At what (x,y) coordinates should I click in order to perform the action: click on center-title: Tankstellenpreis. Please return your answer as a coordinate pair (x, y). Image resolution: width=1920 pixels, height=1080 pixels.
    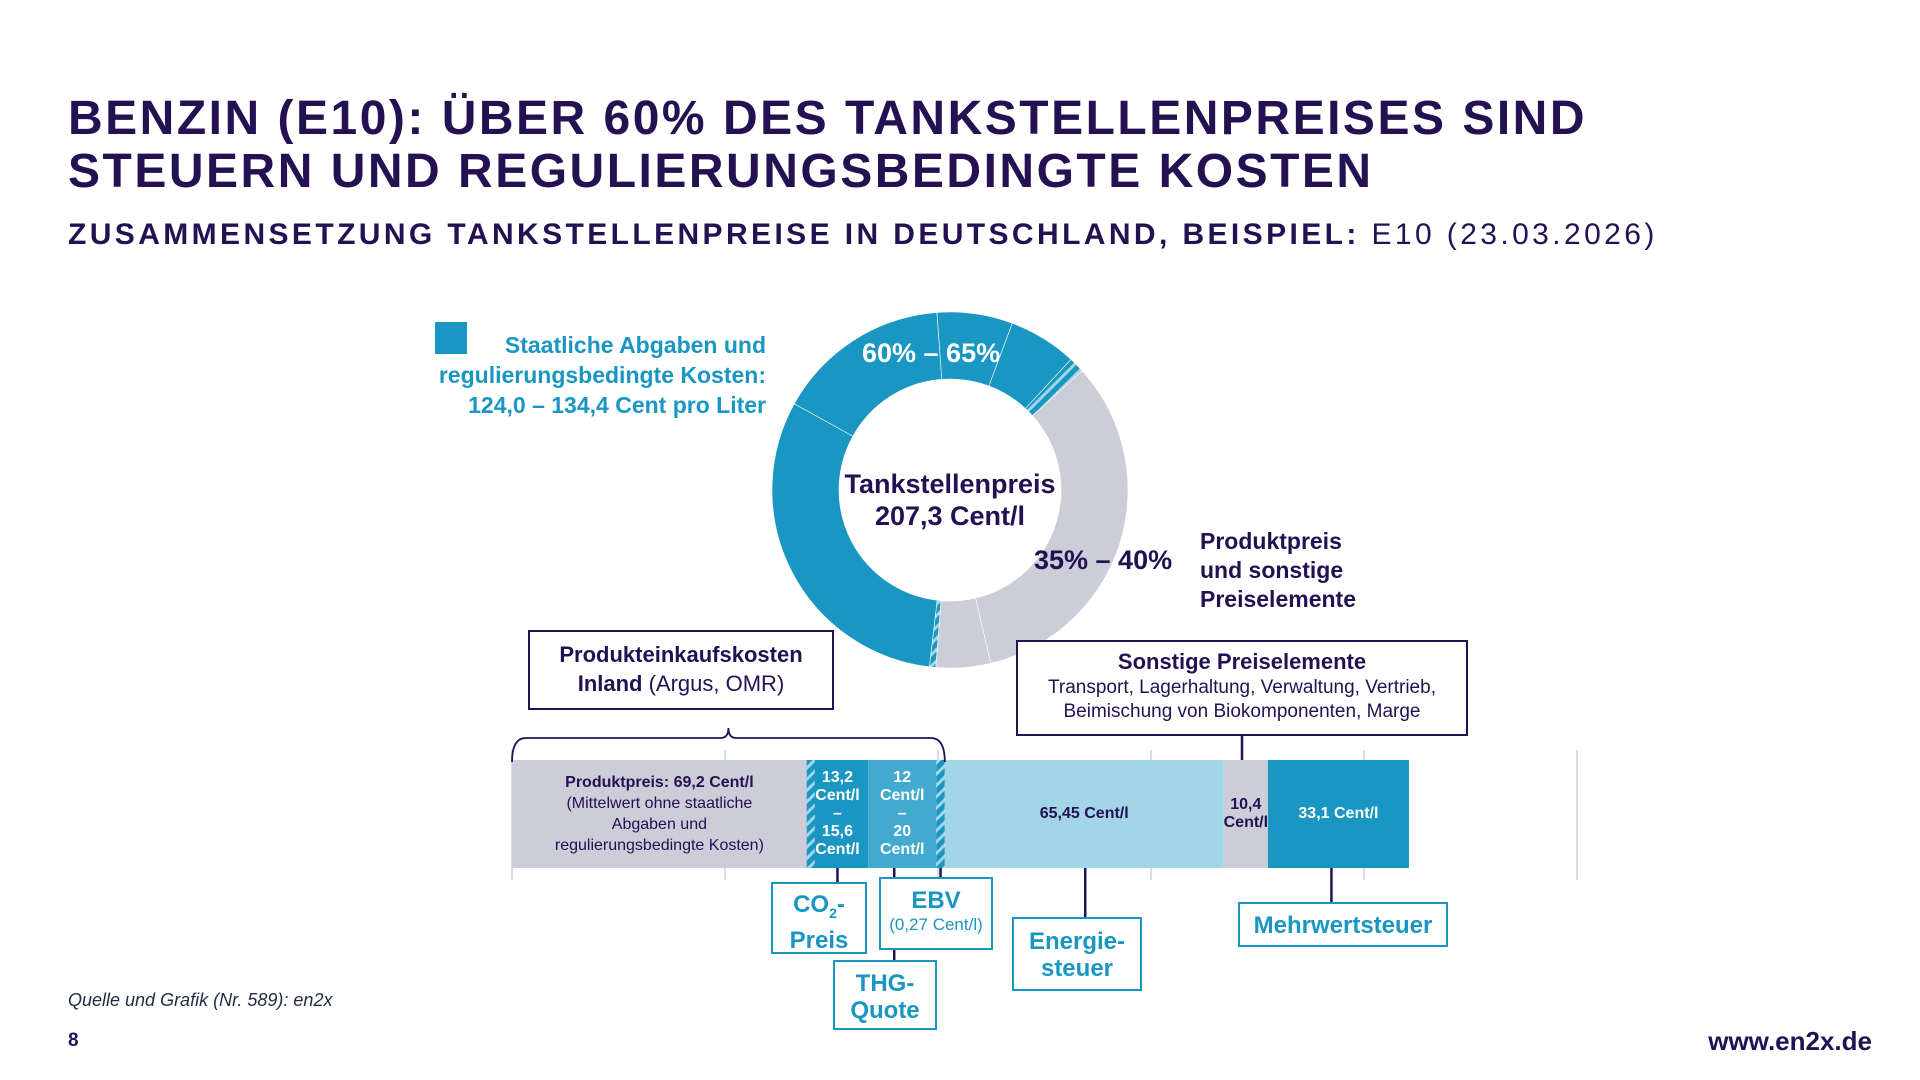
    Looking at the image, I should click on (950, 484).